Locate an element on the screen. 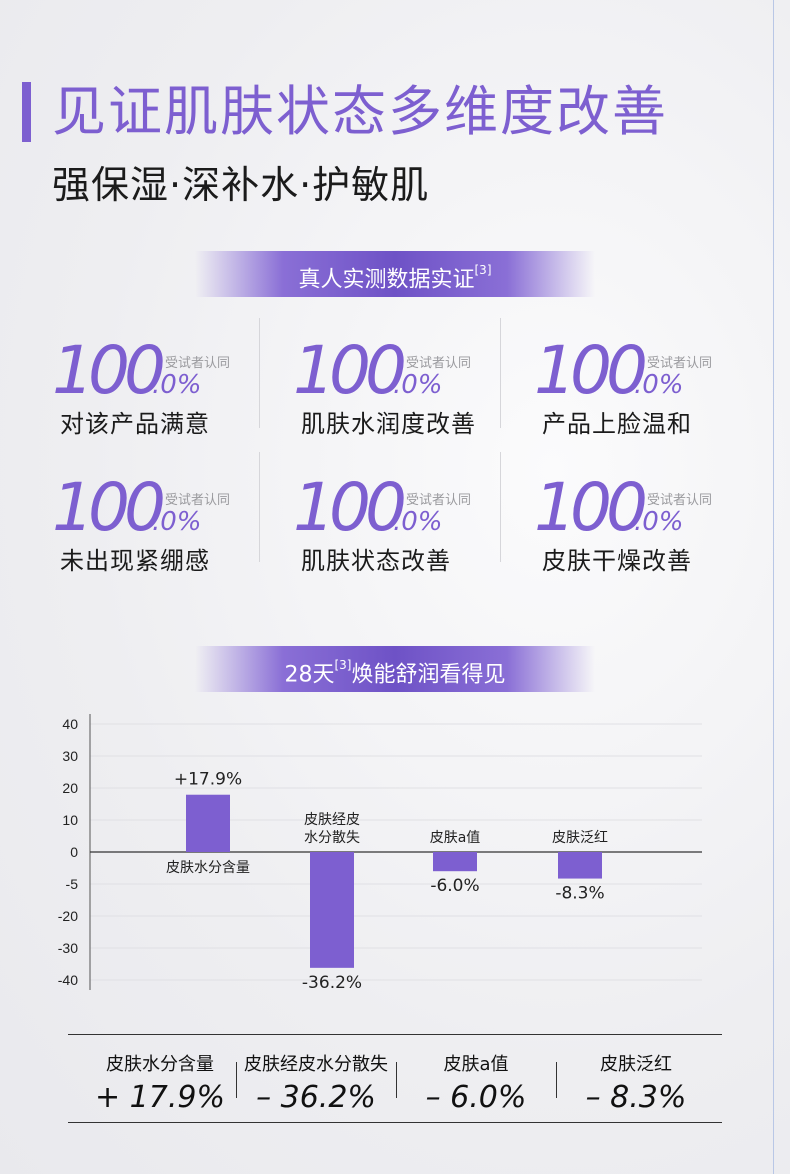 The height and width of the screenshot is (1174, 790). data-label: +17.9% is located at coordinates (208, 780).